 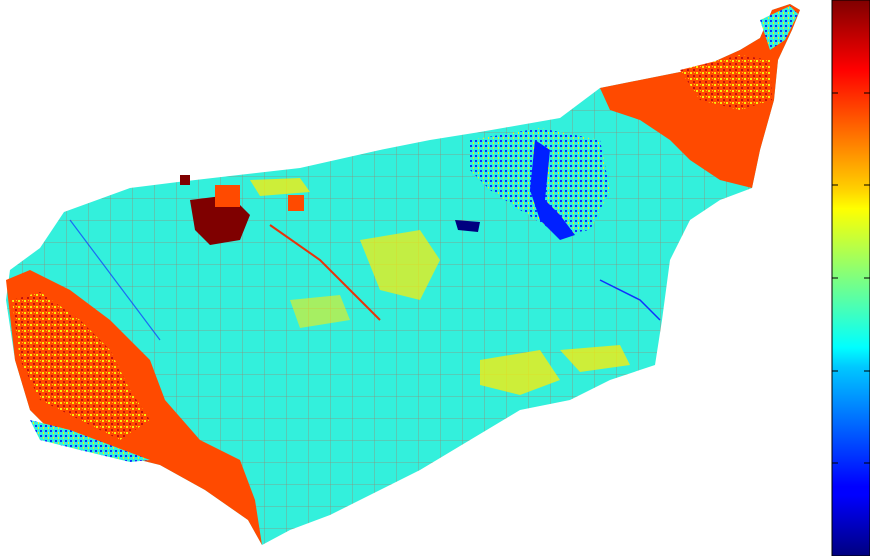 I want to click on stream-line, so click(x=115, y=280).